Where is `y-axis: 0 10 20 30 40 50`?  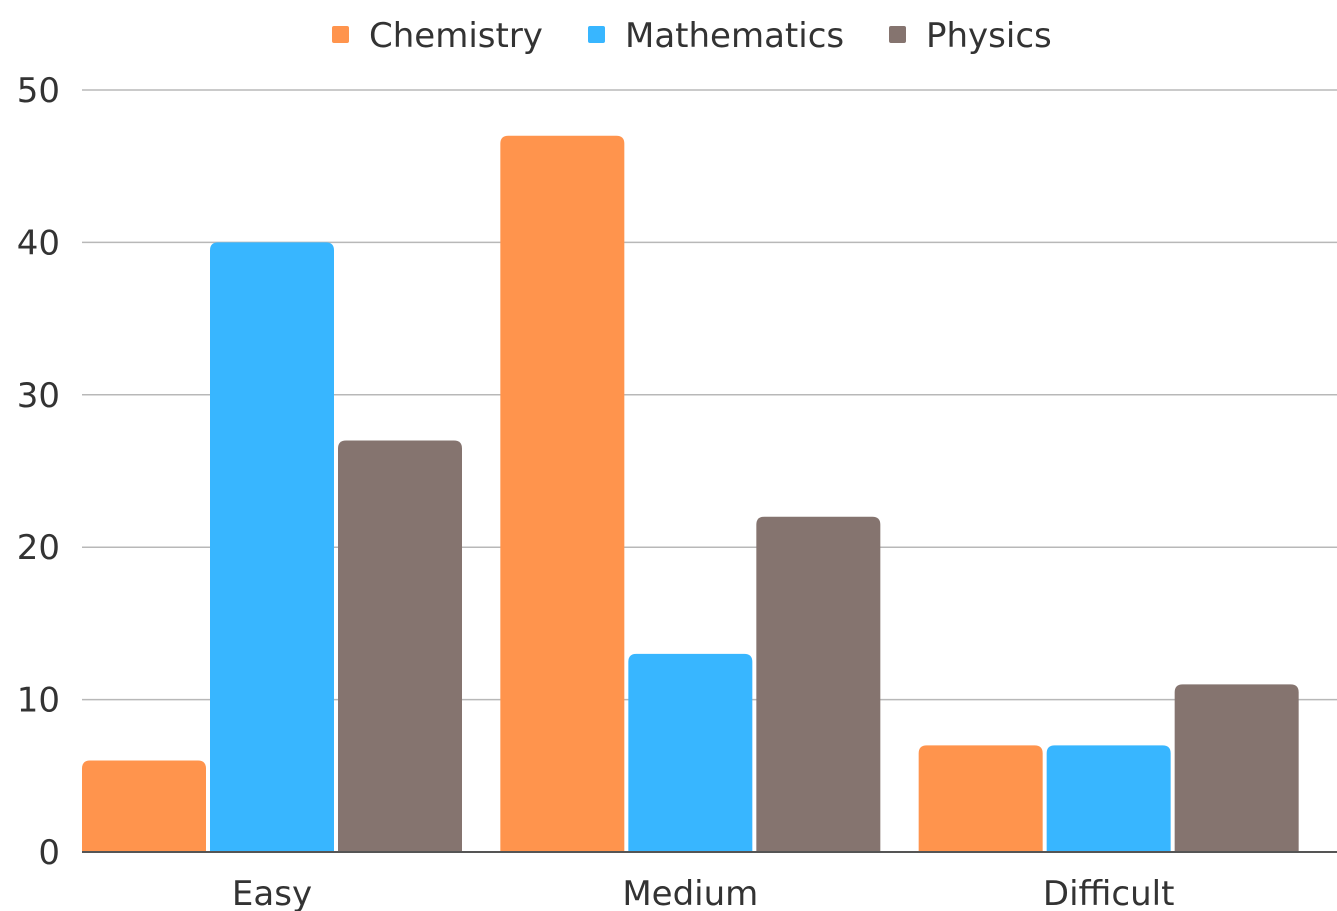
y-axis: 0 10 20 30 40 50 is located at coordinates (38, 472).